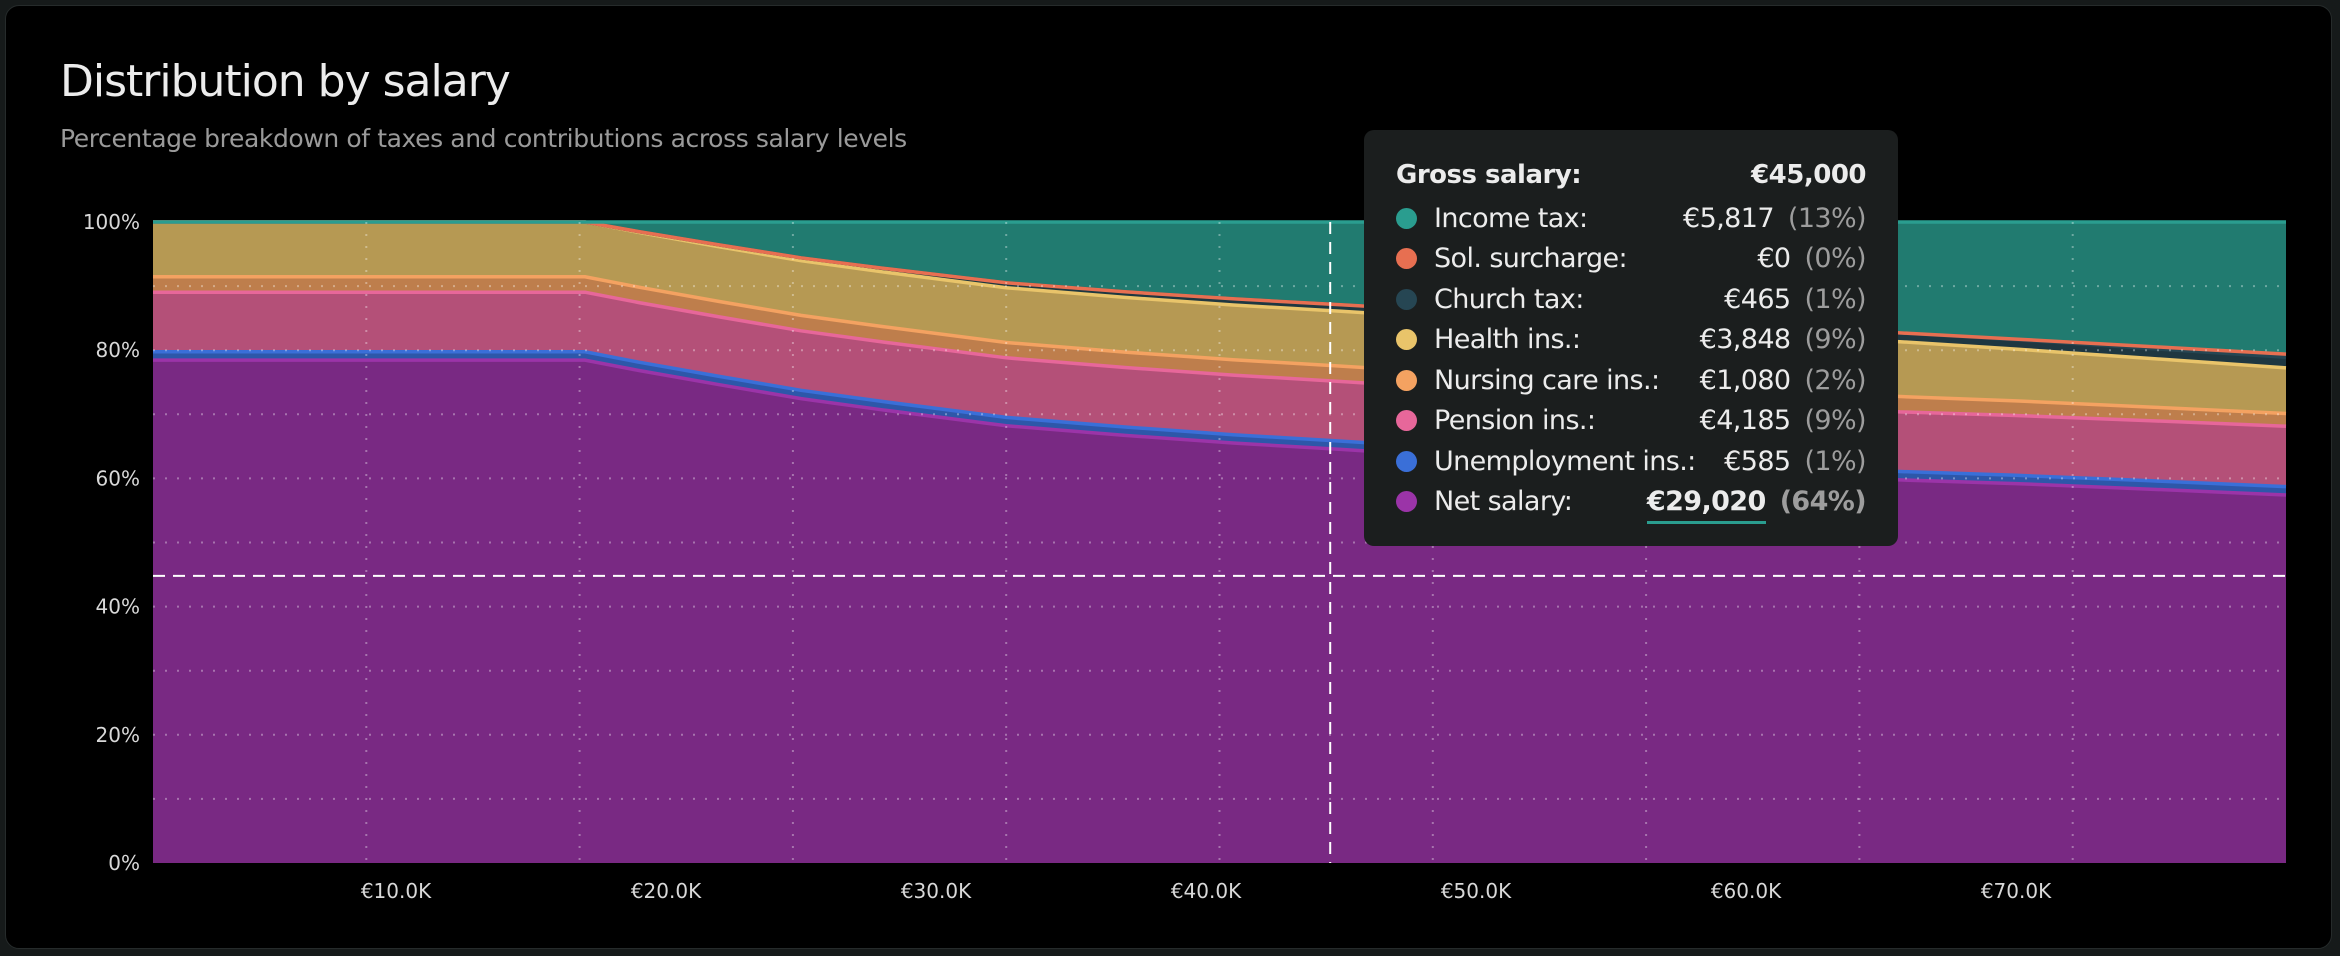 The height and width of the screenshot is (956, 2340). What do you see at coordinates (118, 350) in the screenshot?
I see `y-tick-label: 80%` at bounding box center [118, 350].